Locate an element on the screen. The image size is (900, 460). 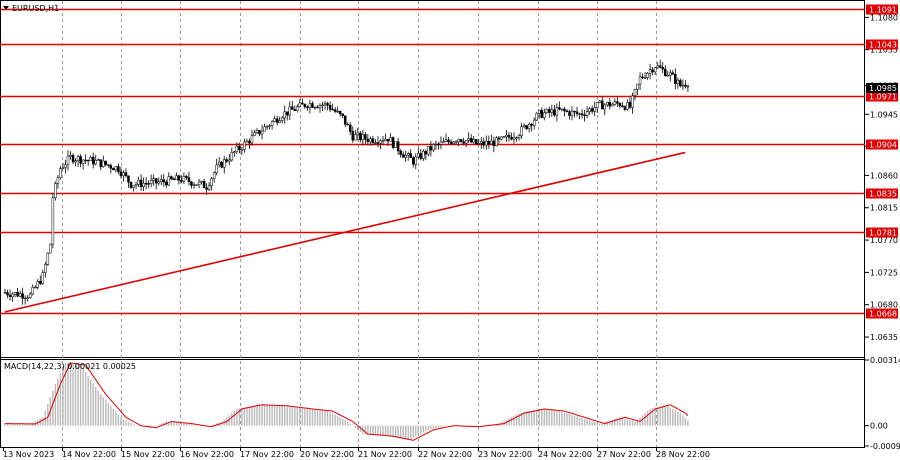
dropdown-triangle-icon is located at coordinates (6, 8).